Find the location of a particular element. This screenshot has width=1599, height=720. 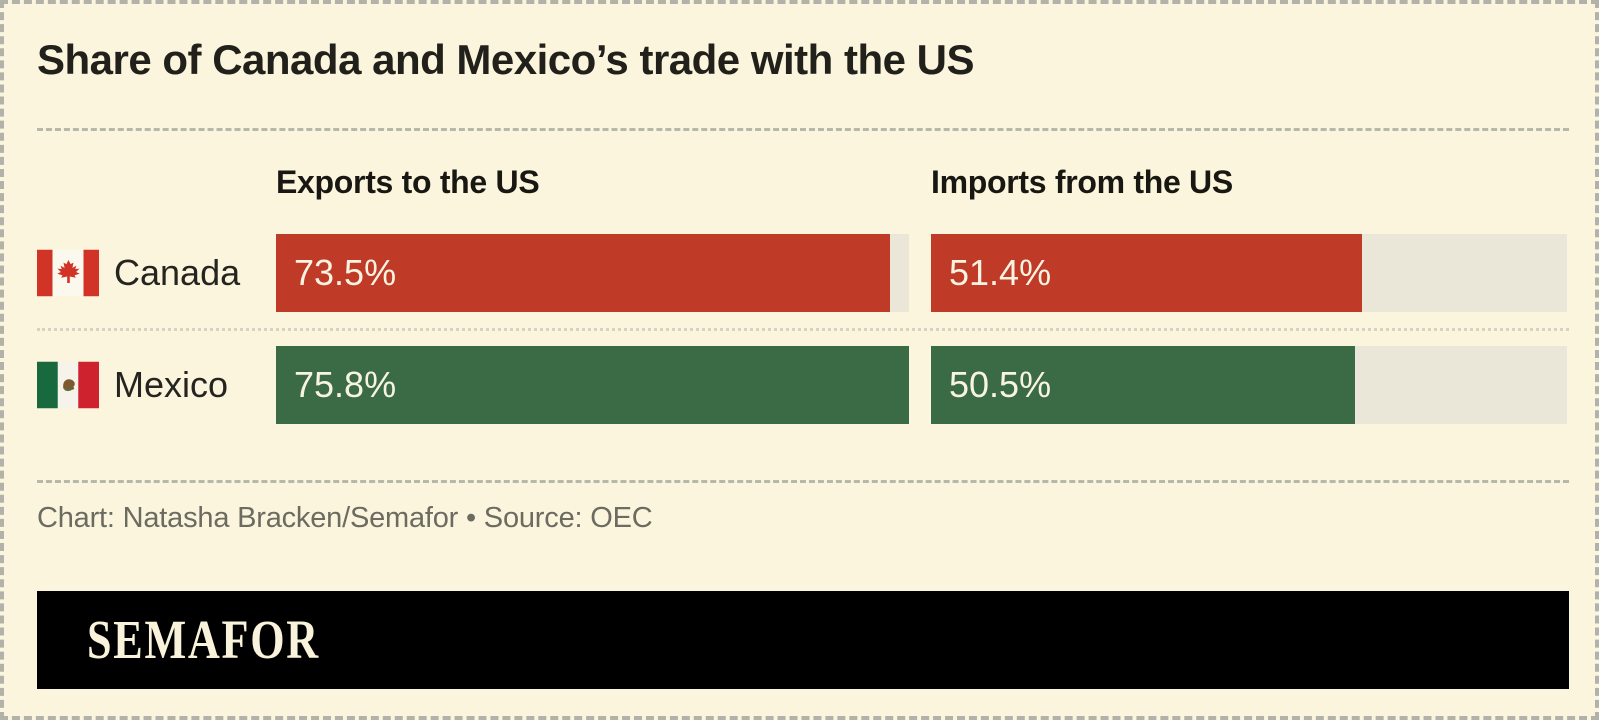

bar-canada-imports: 51.4% is located at coordinates (1147, 273).